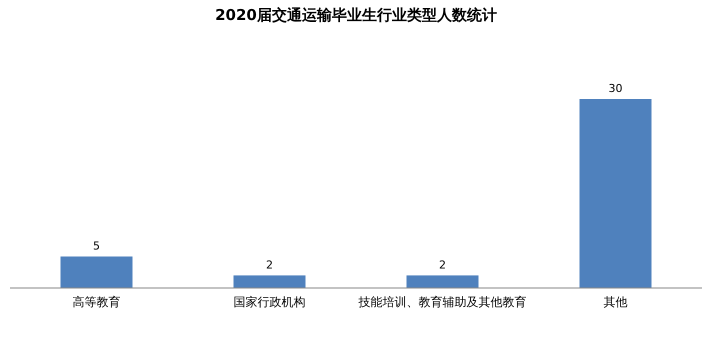 This screenshot has height=364, width=712. What do you see at coordinates (270, 302) in the screenshot?
I see `x-tick-label: 国家行政机构` at bounding box center [270, 302].